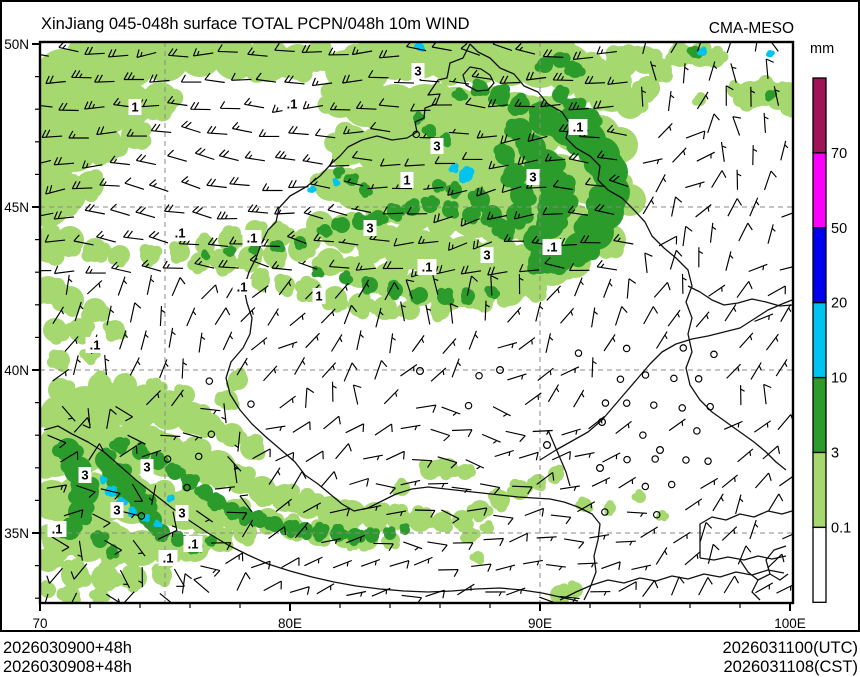  I want to click on init-time-cst: 2026030908+48h, so click(67, 667).